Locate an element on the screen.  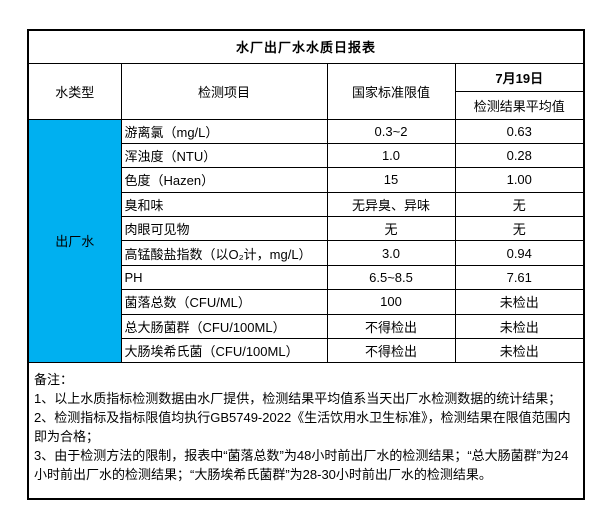
standard-limit-cell: 15 is located at coordinates (391, 180).